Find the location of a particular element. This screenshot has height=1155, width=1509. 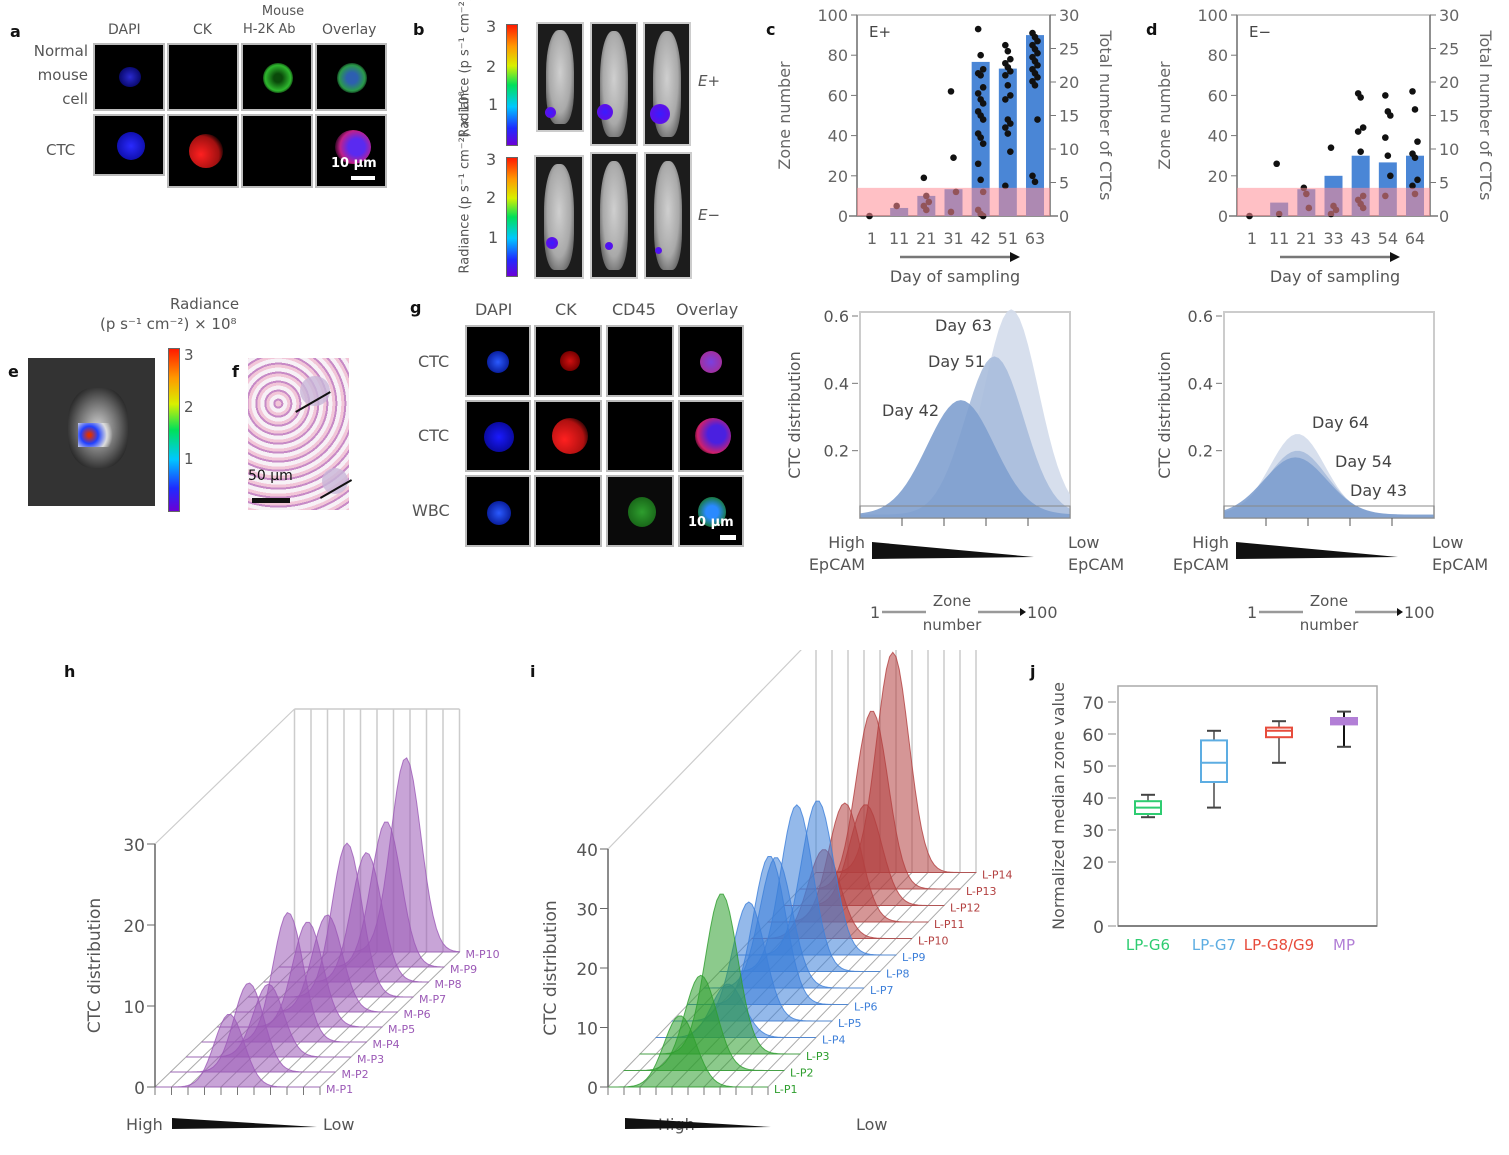

series-label: L-P13 is located at coordinates (981, 891).